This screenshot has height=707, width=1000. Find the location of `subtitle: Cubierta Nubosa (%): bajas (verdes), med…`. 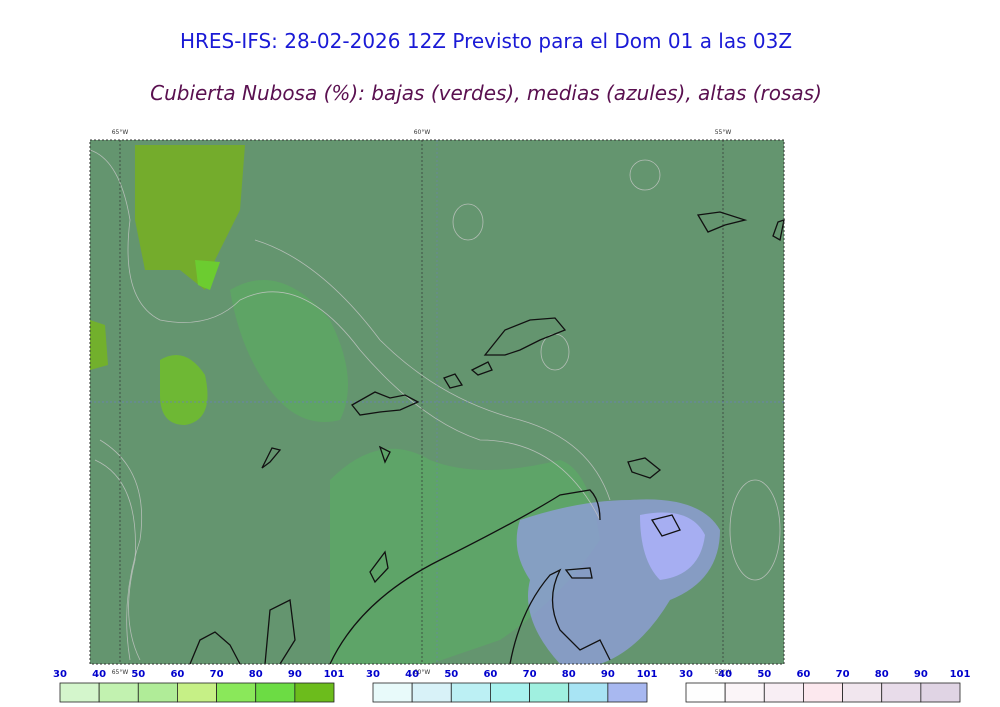

subtitle: Cubierta Nubosa (%): bajas (verdes), med… is located at coordinates (486, 93).